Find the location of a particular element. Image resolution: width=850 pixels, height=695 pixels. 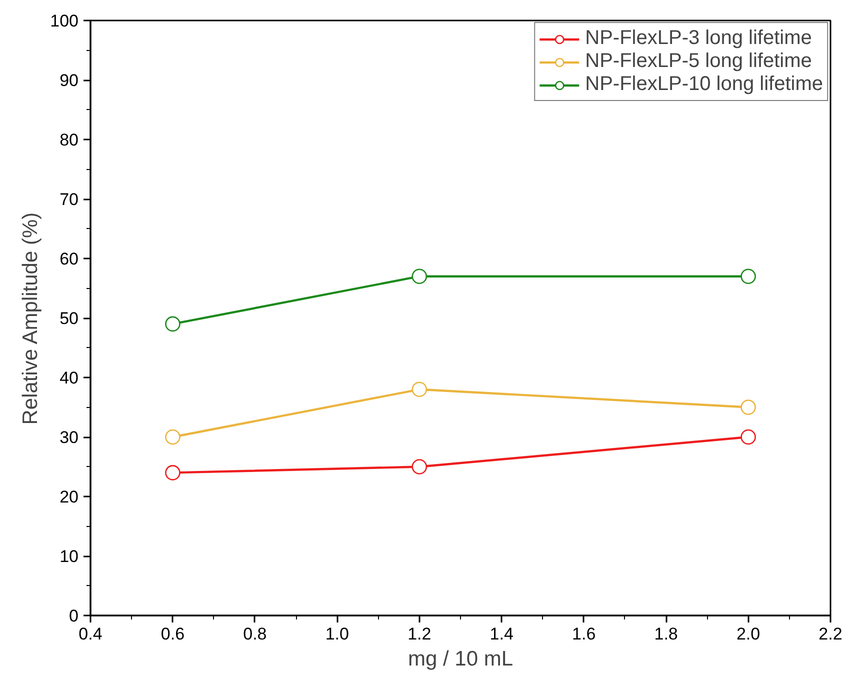

y-tick-label: 0 is located at coordinates (74, 616).